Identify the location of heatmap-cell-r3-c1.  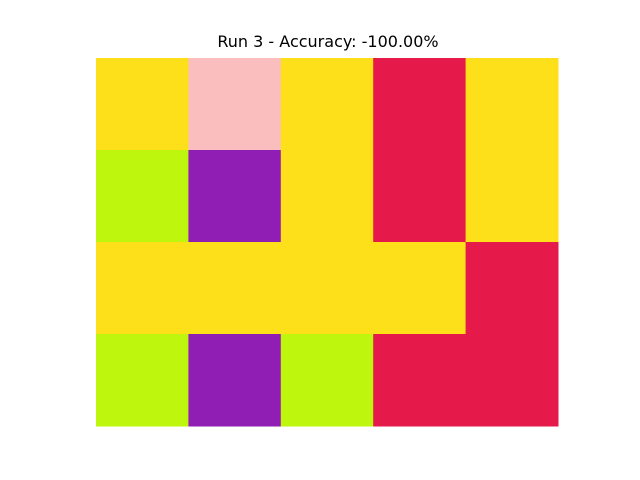
(235, 380).